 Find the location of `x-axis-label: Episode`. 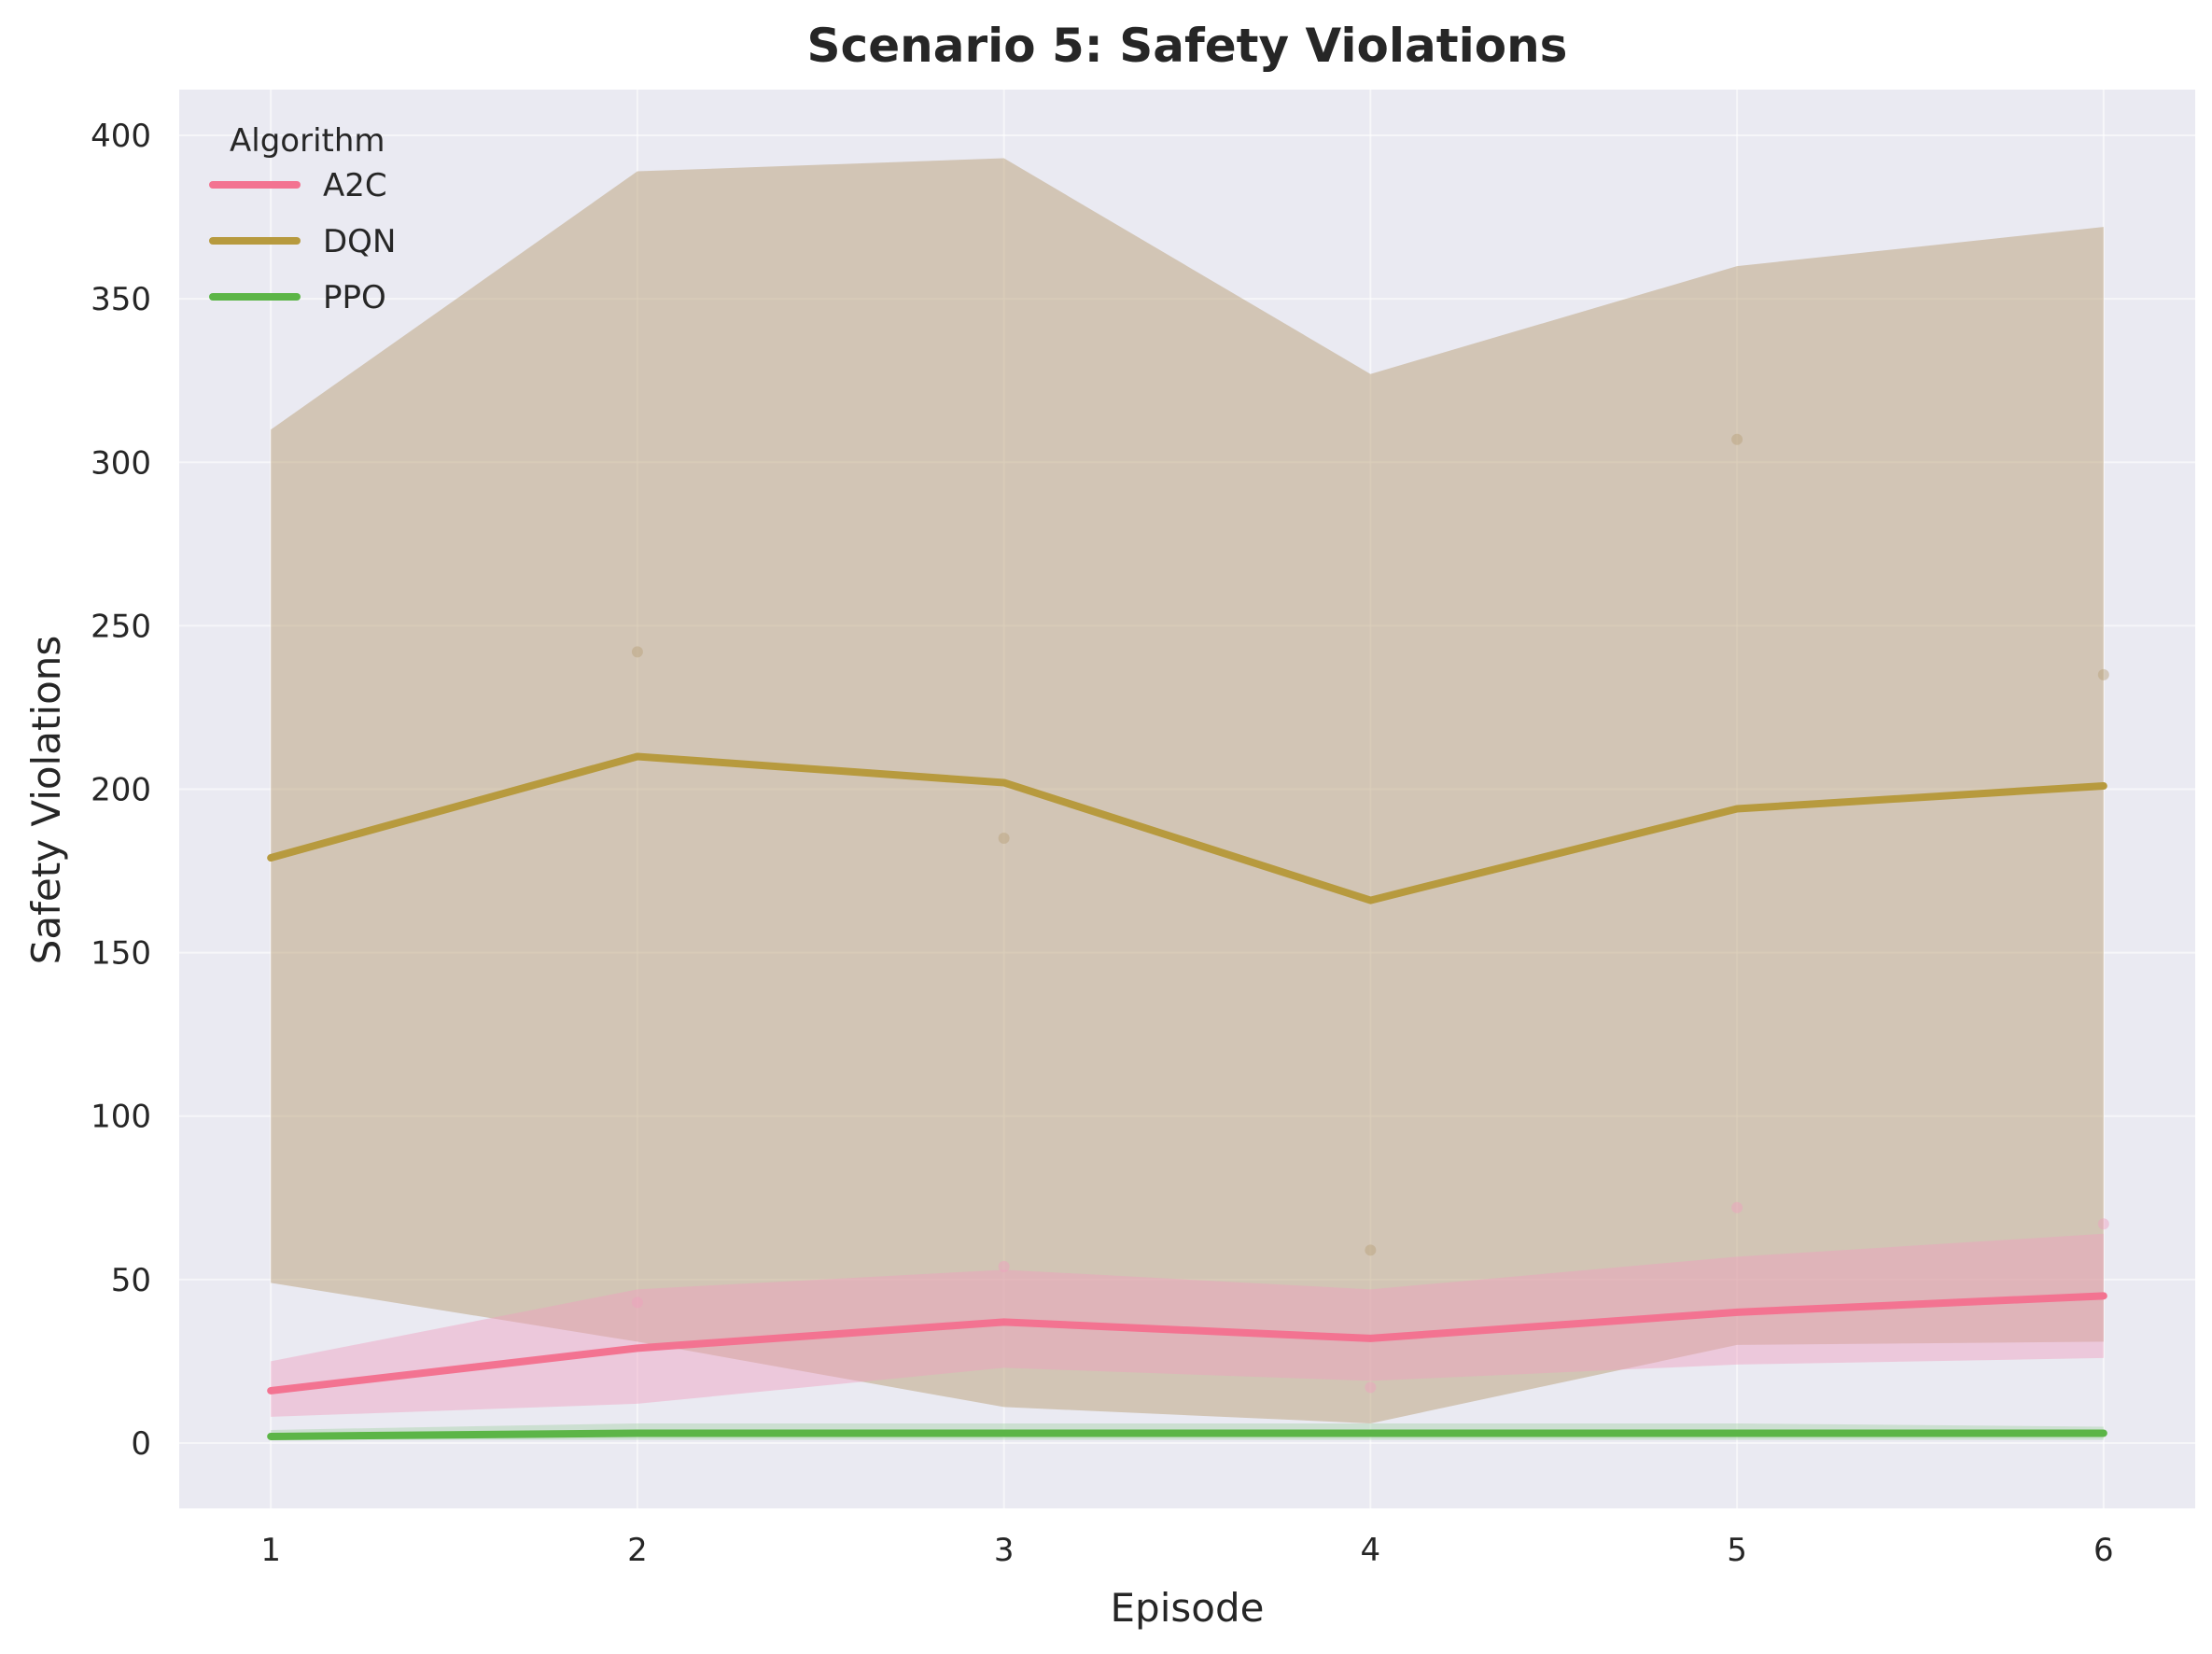

x-axis-label: Episode is located at coordinates (1188, 1608).